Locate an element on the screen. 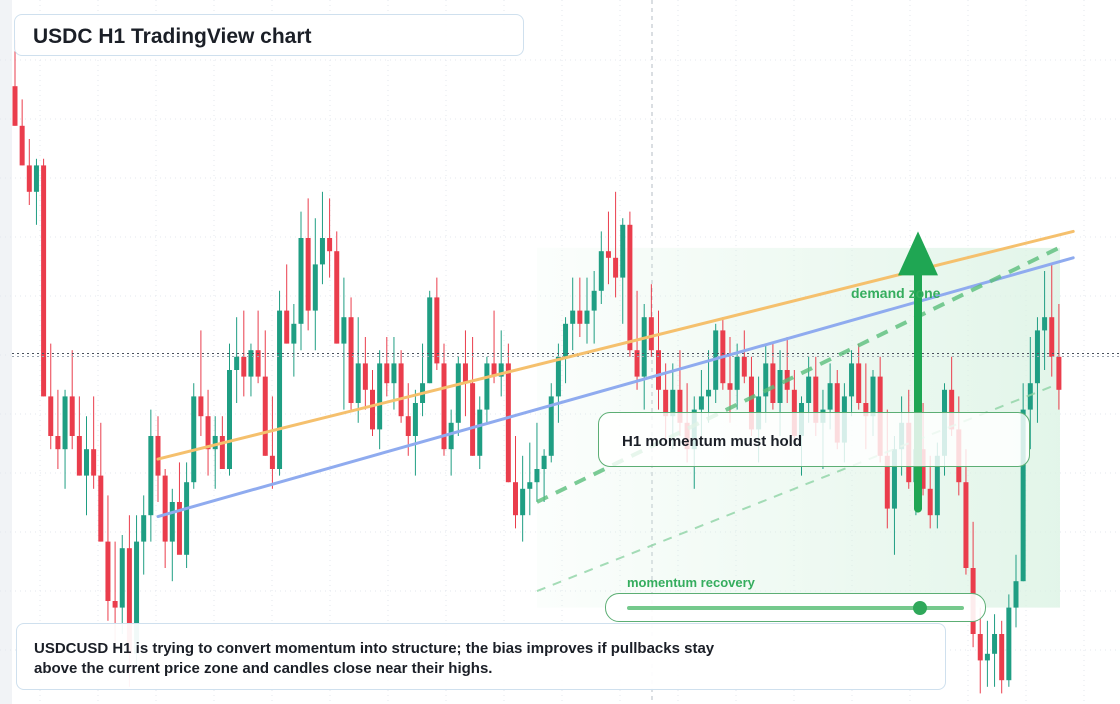 The height and width of the screenshot is (704, 1120). momentum-slider is located at coordinates (795, 607).